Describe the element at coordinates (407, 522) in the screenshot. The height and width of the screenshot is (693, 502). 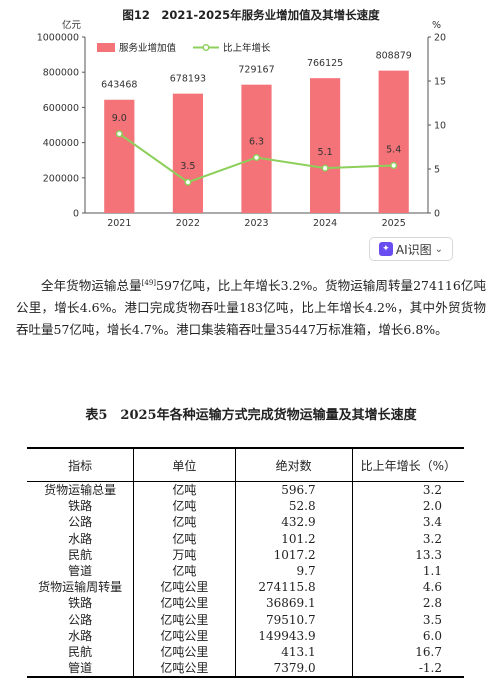
I see `cell-growth: 3.4` at that location.